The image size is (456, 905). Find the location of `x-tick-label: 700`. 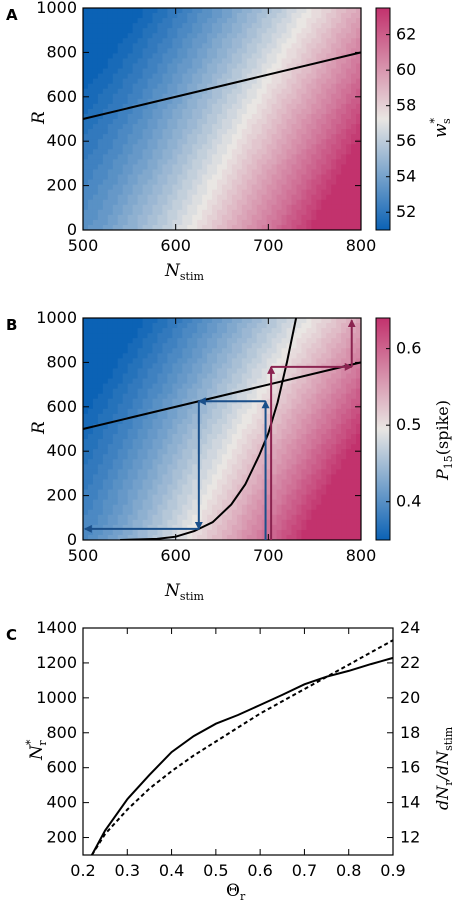

x-tick-label: 700 is located at coordinates (268, 555).